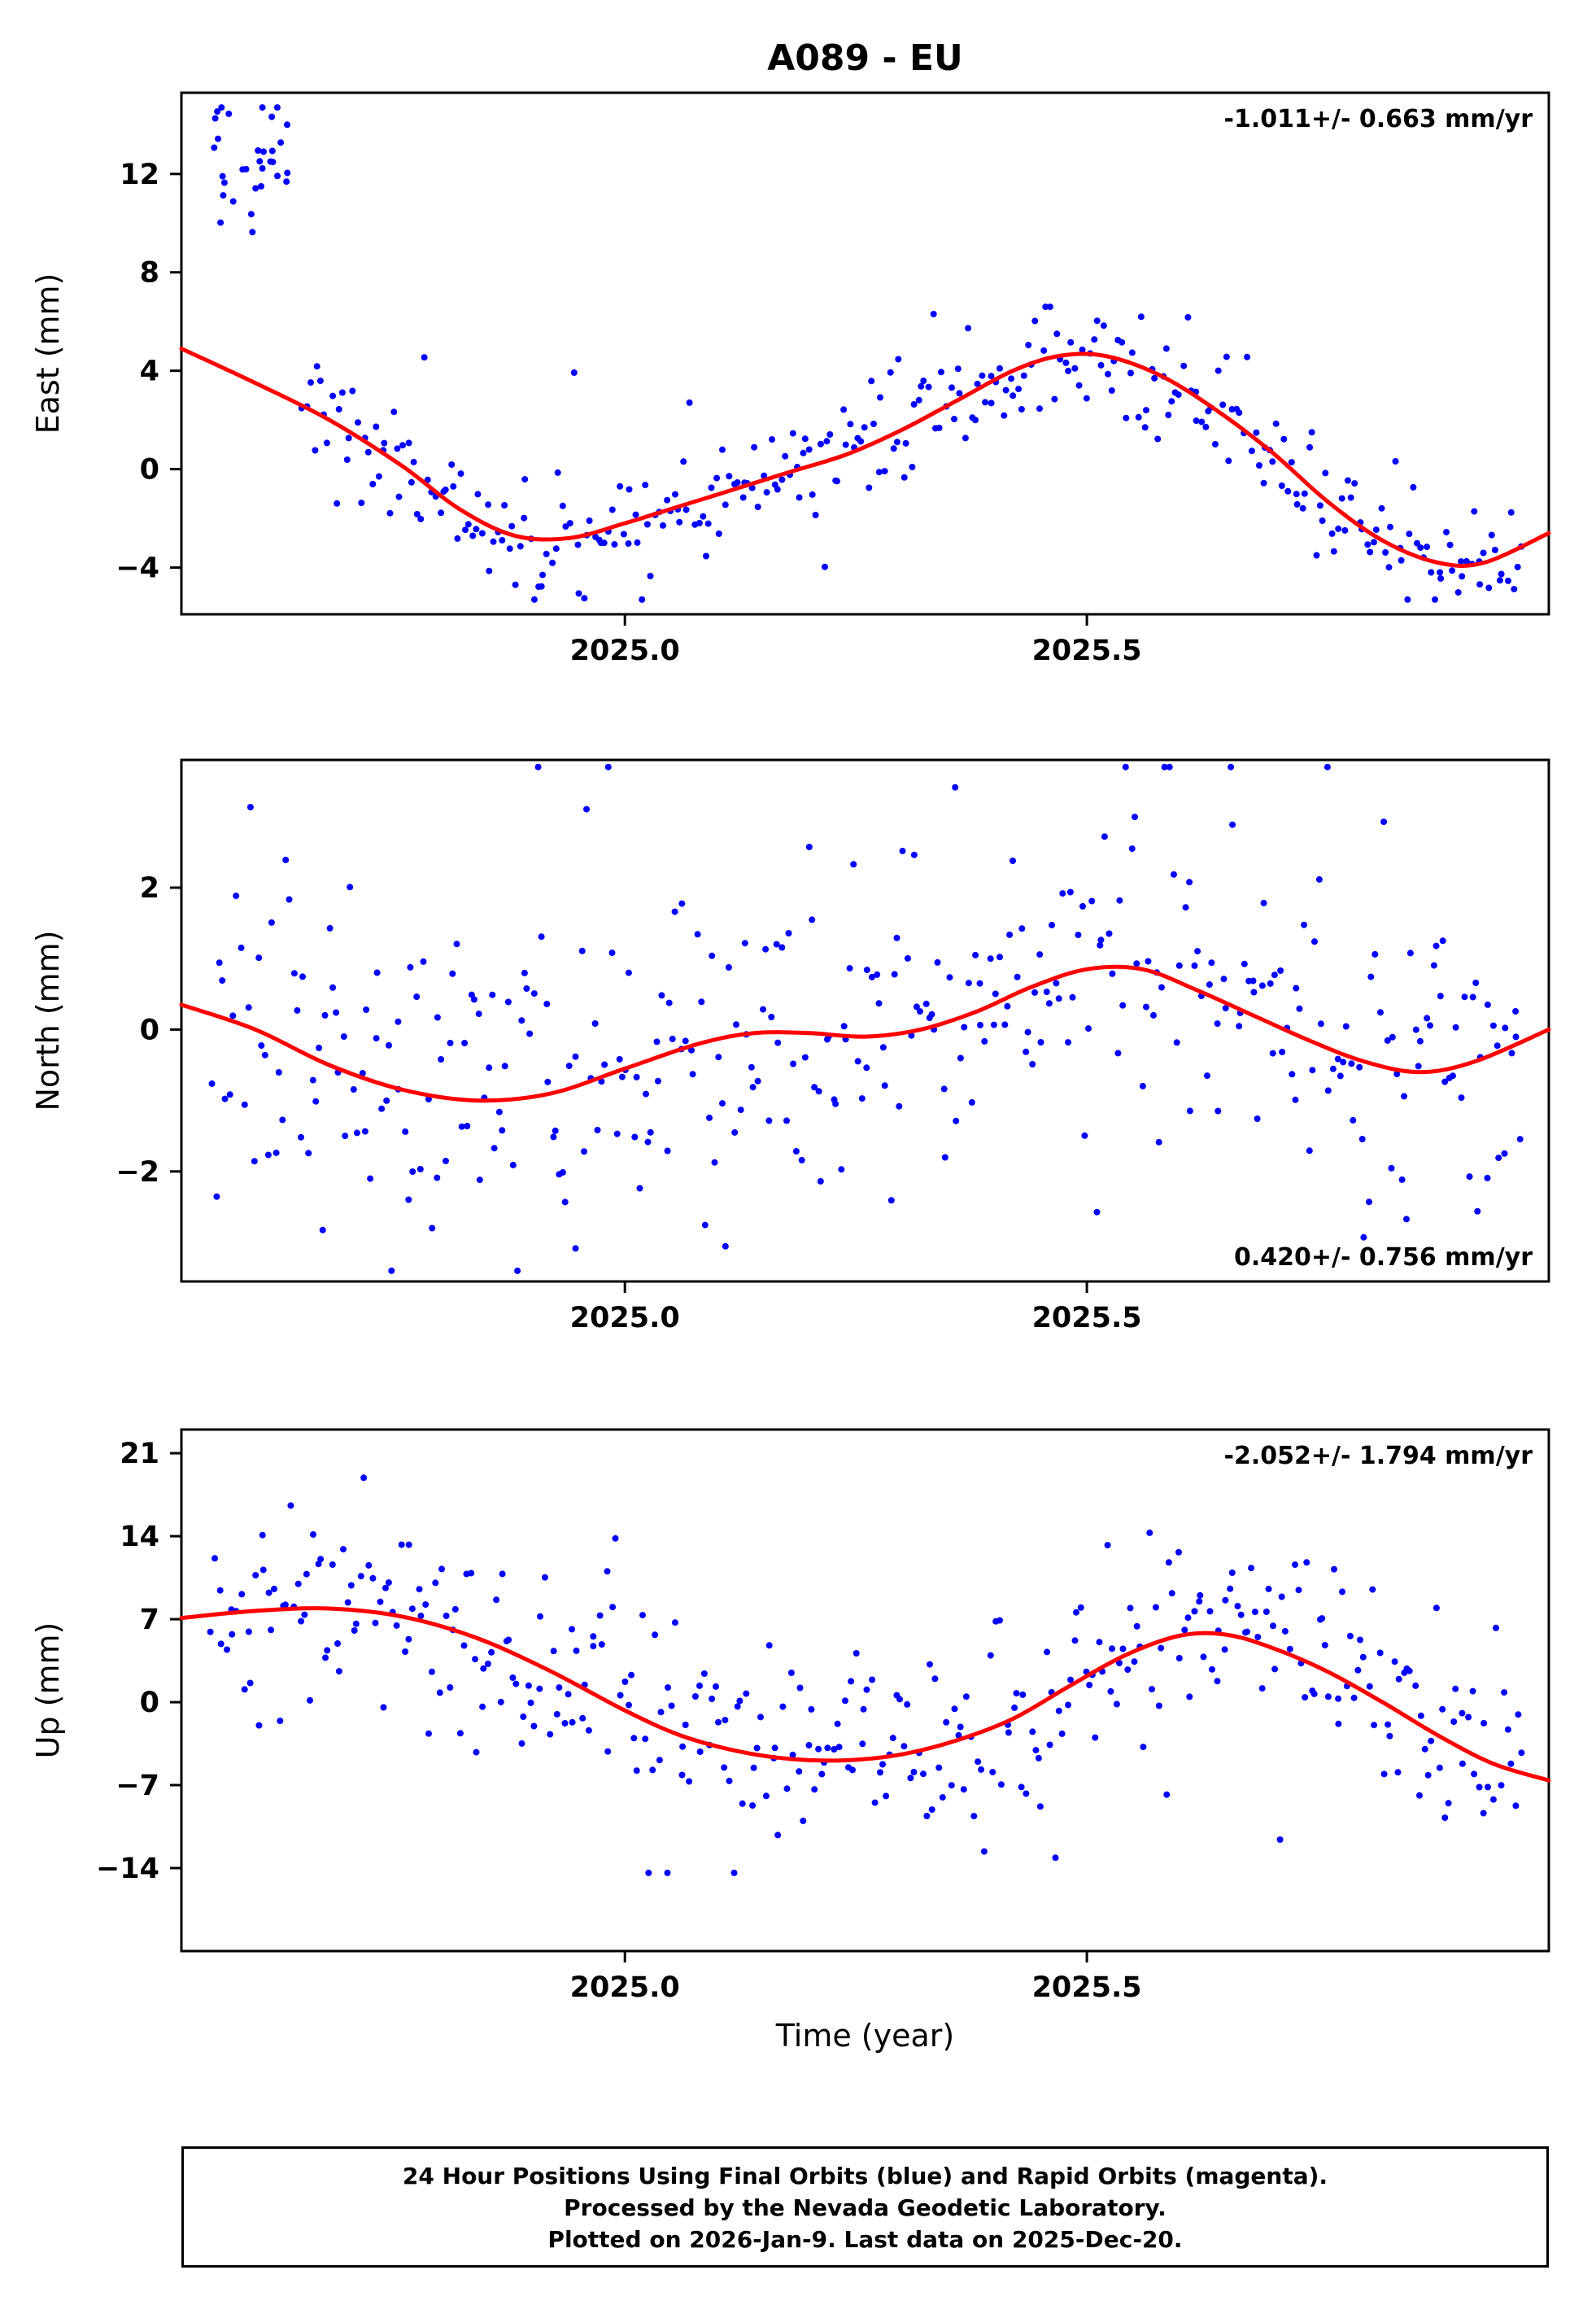 The width and height of the screenshot is (1596, 2305). I want to click on east-xtick-label: 2025.0, so click(625, 651).